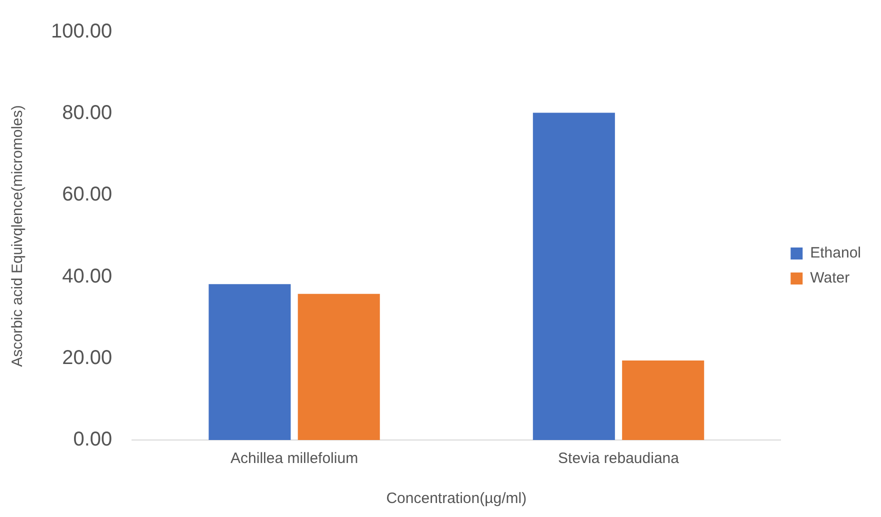  I want to click on x-tick-label: Achillea millefolium, so click(294, 459).